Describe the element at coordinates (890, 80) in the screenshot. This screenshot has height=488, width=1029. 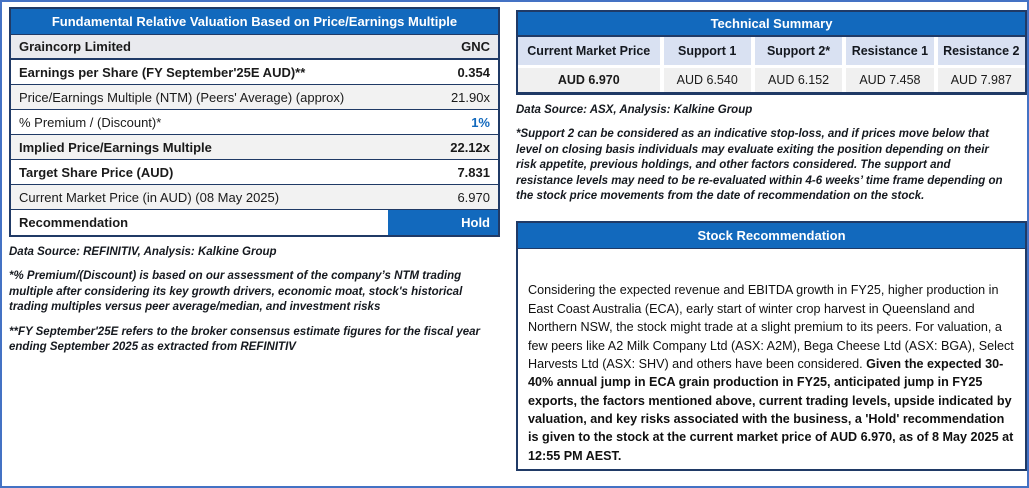
I see `resistance-1-value: AUD 7.458` at that location.